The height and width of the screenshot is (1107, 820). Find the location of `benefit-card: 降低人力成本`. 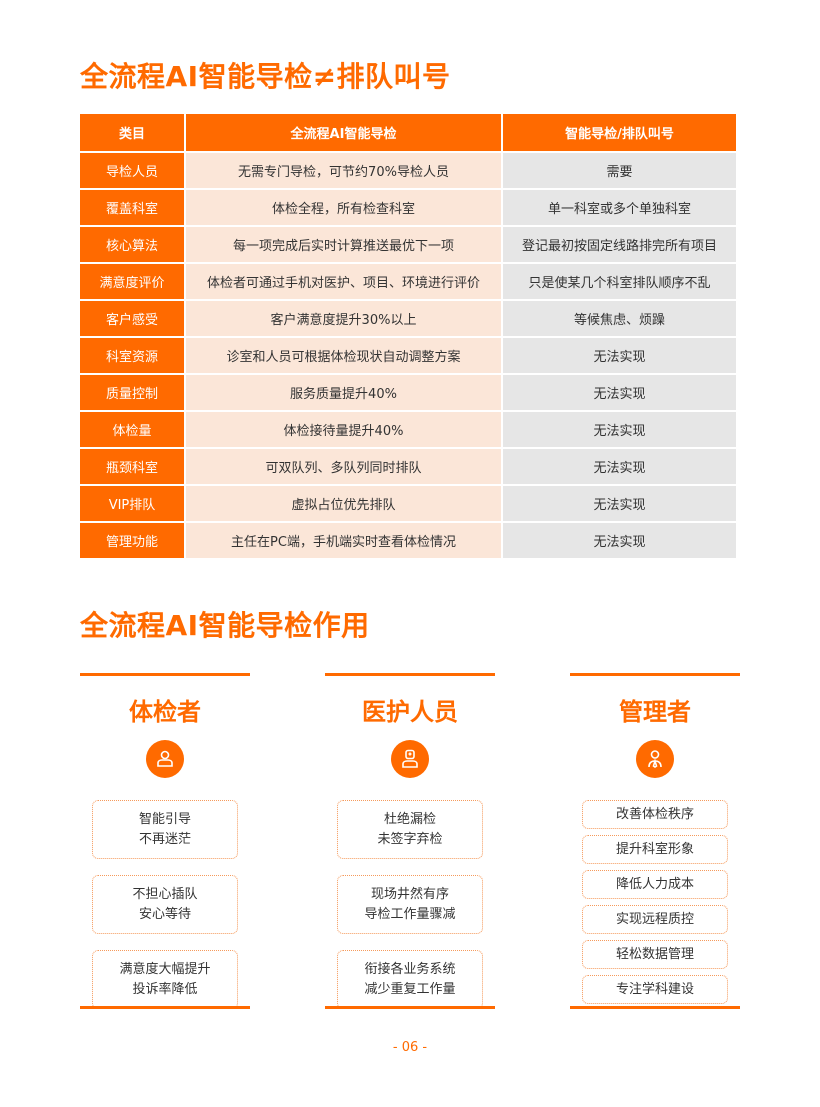

benefit-card: 降低人力成本 is located at coordinates (655, 884).